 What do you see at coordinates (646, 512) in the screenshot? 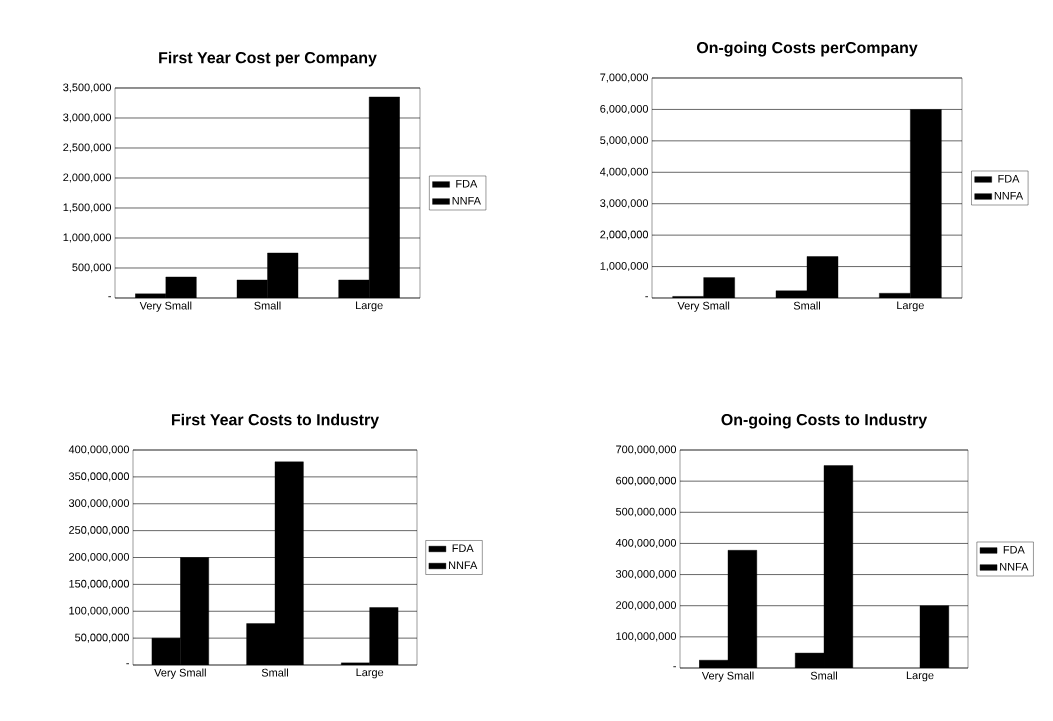
I see `y-tick-label: 500,000,000` at bounding box center [646, 512].